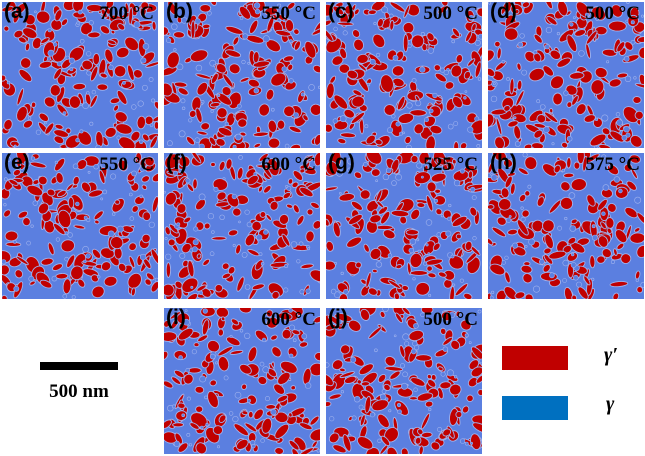  Describe the element at coordinates (79, 391) in the screenshot. I see `scale-bar-label: 500 nm` at that location.